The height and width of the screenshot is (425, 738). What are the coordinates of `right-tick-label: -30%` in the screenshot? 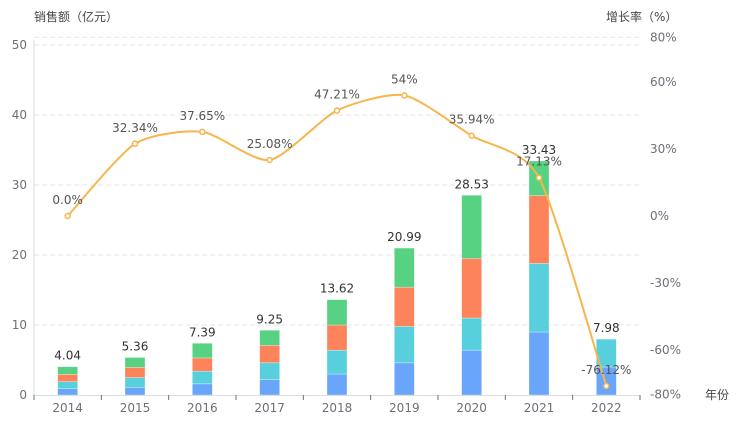 It's located at (665, 283).